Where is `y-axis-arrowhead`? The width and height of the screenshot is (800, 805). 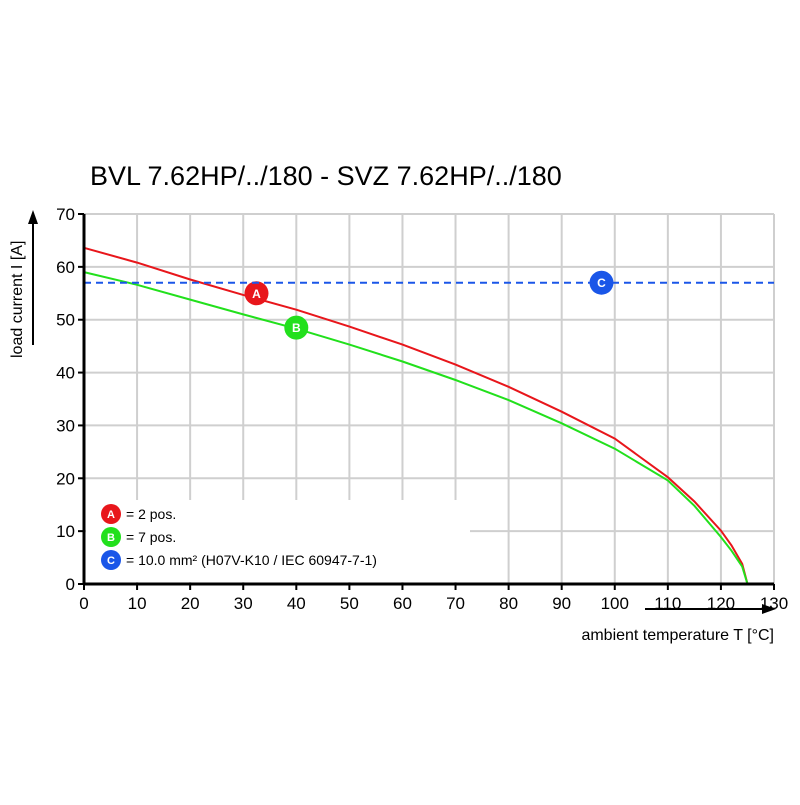 y-axis-arrowhead is located at coordinates (33, 217).